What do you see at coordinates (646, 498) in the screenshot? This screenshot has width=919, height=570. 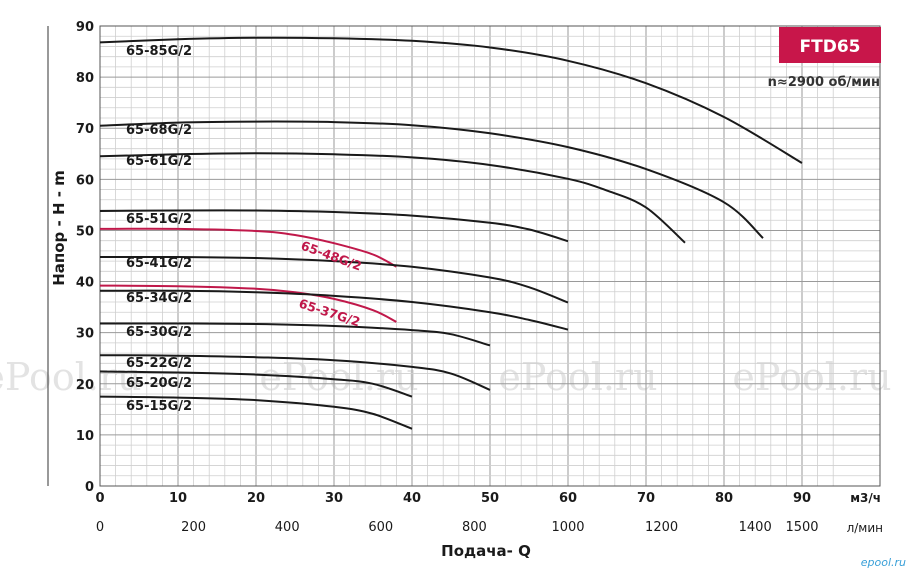 I see `x-tick-label: 70` at bounding box center [646, 498].